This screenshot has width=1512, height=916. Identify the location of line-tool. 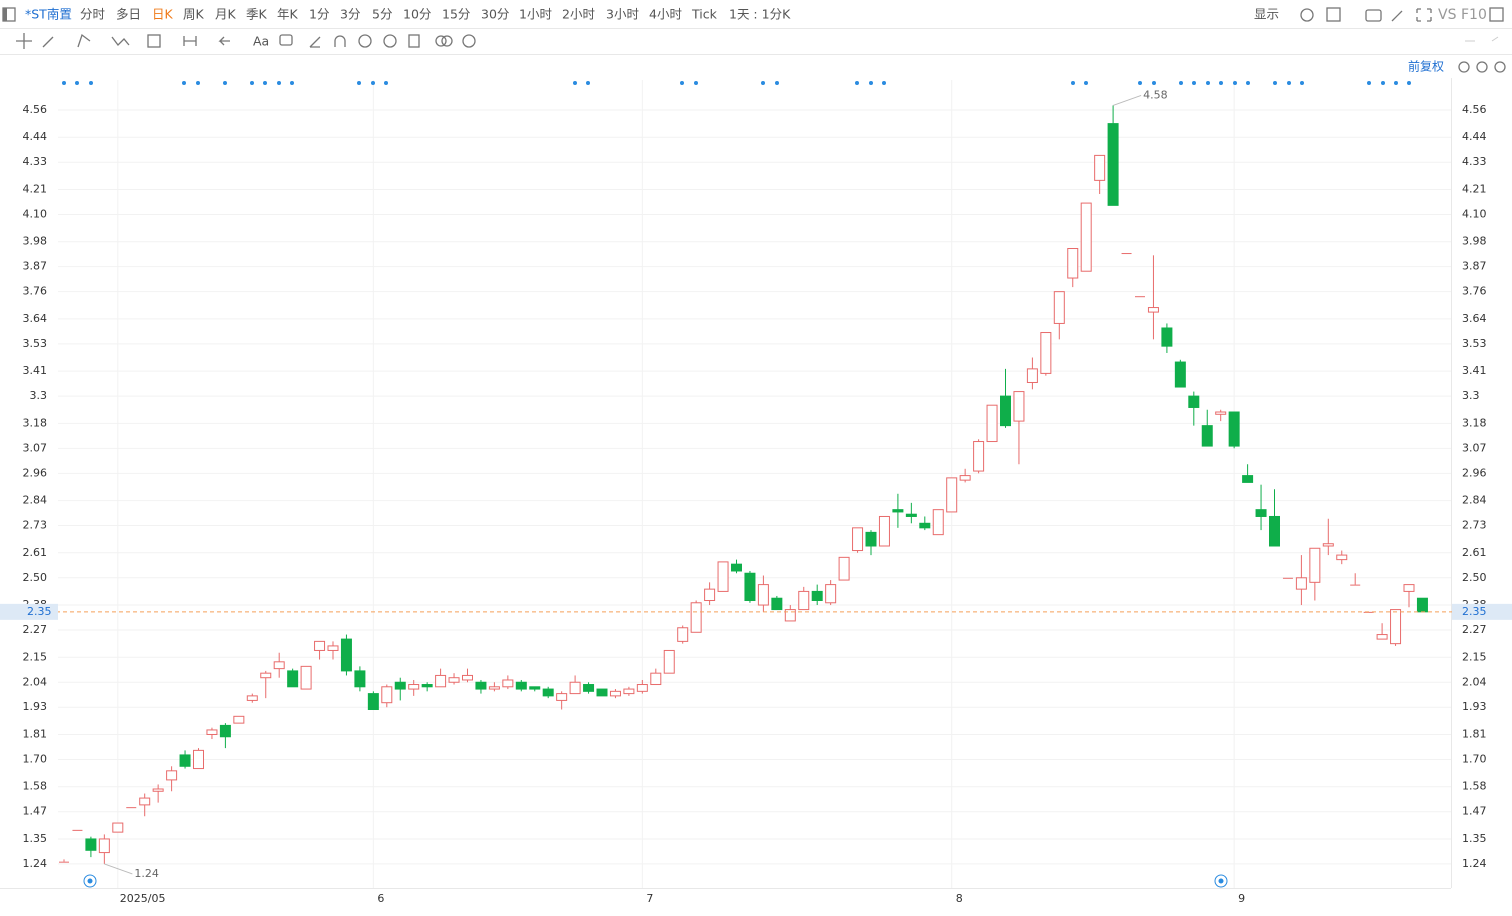
(48, 42).